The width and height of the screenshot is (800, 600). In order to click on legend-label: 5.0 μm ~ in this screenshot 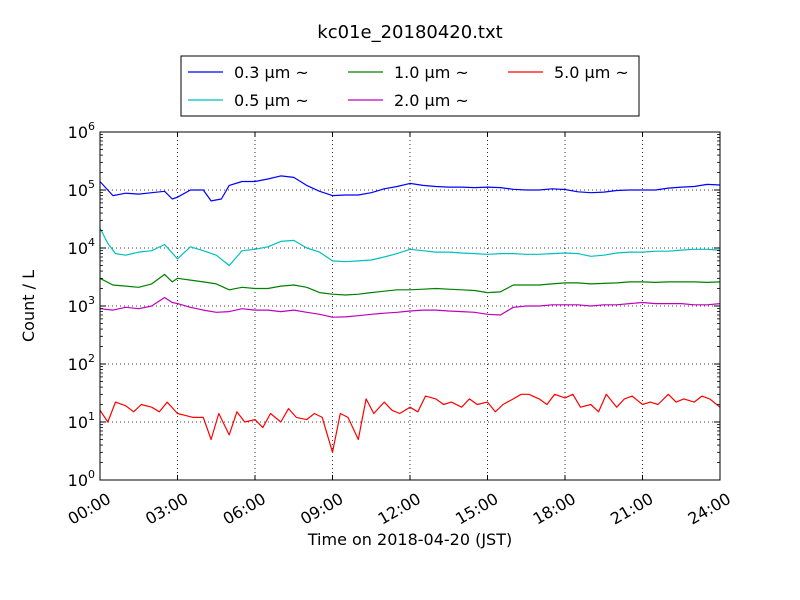, I will do `click(591, 72)`.